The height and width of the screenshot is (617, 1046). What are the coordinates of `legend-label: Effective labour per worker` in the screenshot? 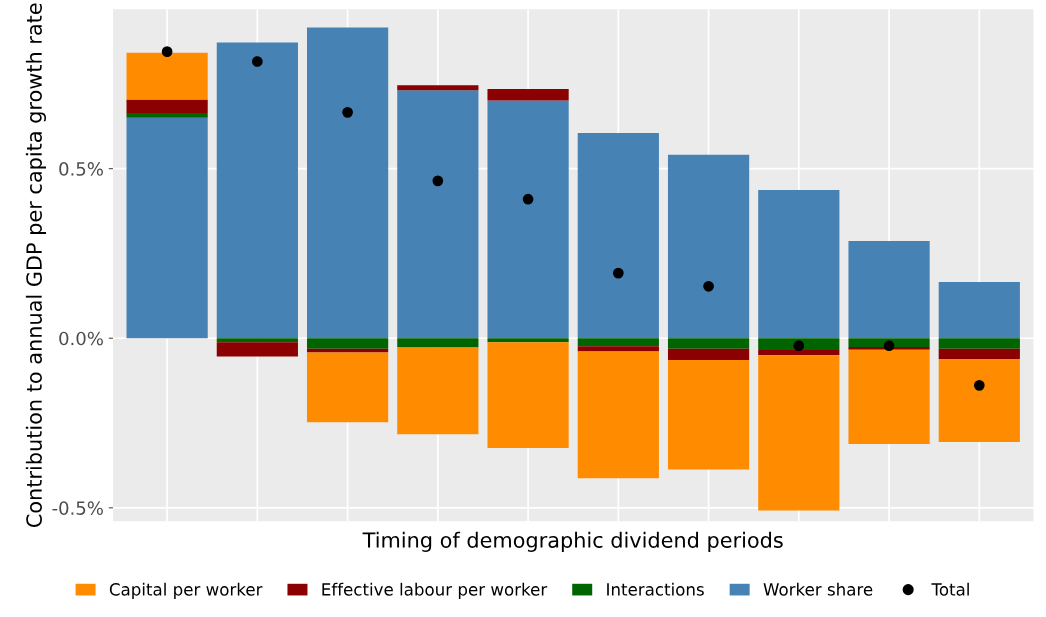 It's located at (435, 590).